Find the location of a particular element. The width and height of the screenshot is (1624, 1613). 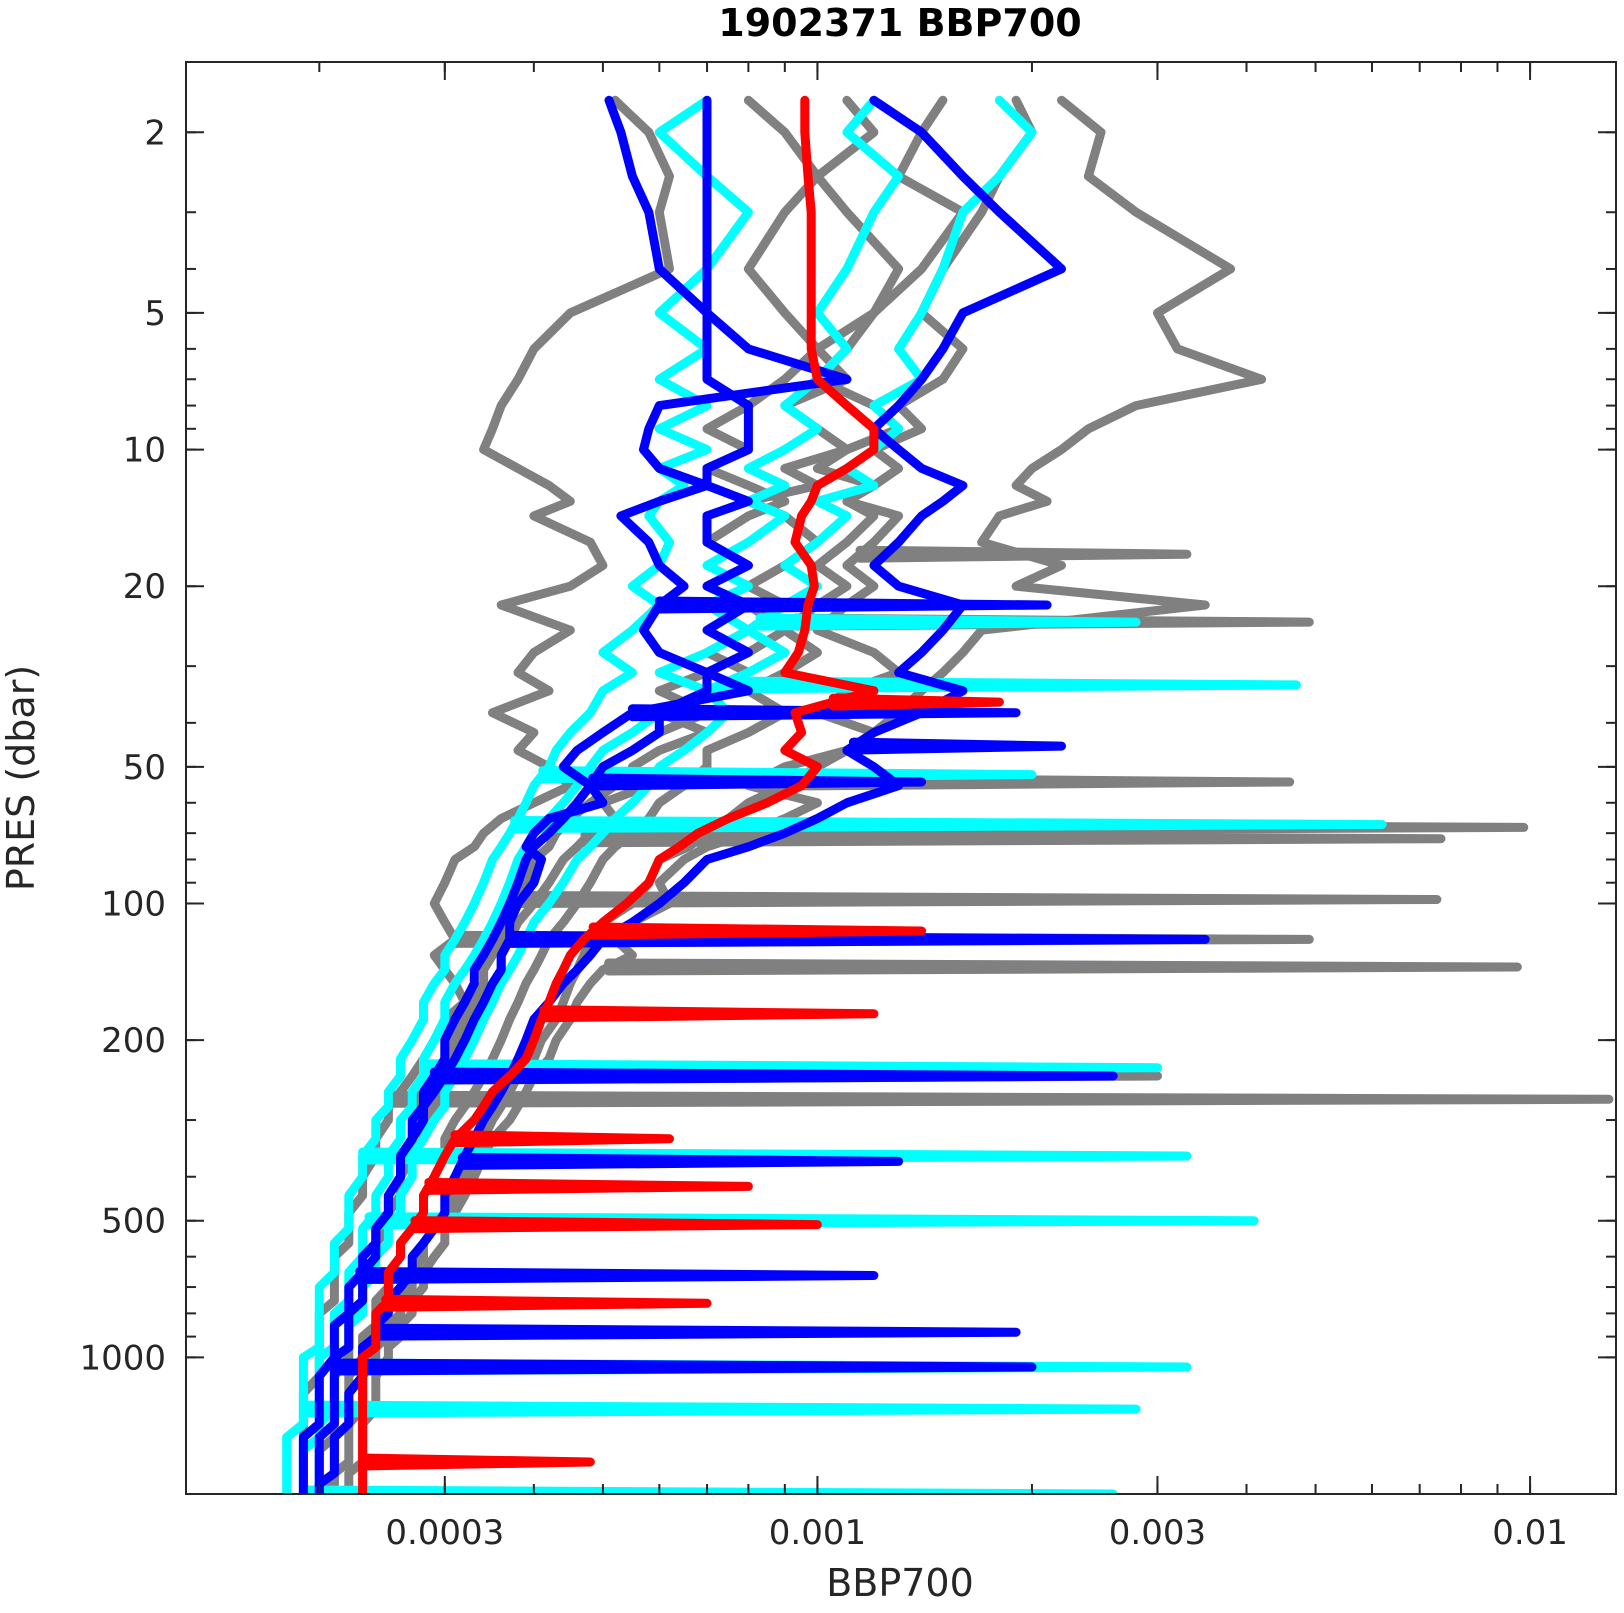

y-tick-label: 1000 is located at coordinates (122, 1358).